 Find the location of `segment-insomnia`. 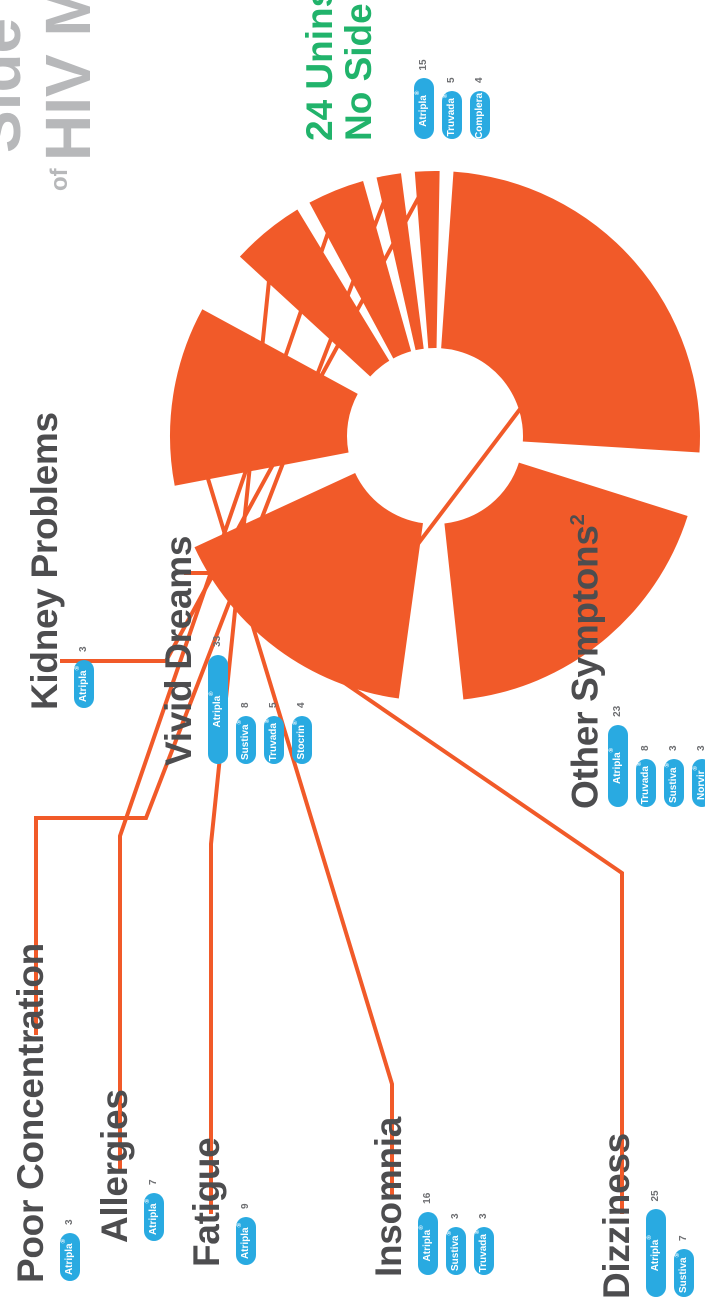

segment-insomnia is located at coordinates (264, 397).